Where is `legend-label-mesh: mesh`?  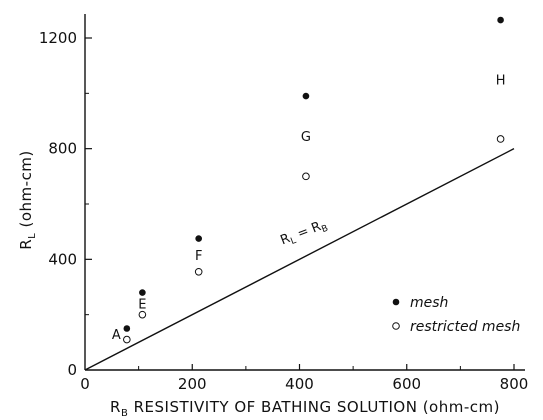
legend-label-mesh: mesh is located at coordinates (429, 303).